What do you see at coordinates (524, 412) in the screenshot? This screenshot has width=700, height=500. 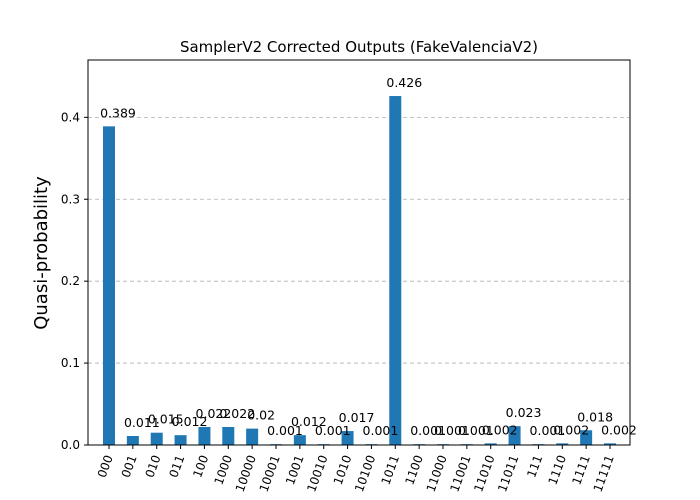 I see `data-label: 0.023` at bounding box center [524, 412].